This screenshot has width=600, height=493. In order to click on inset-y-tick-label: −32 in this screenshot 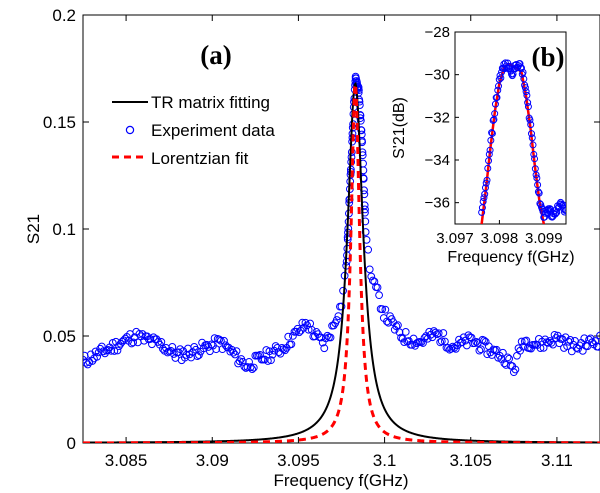, I will do `click(437, 117)`.